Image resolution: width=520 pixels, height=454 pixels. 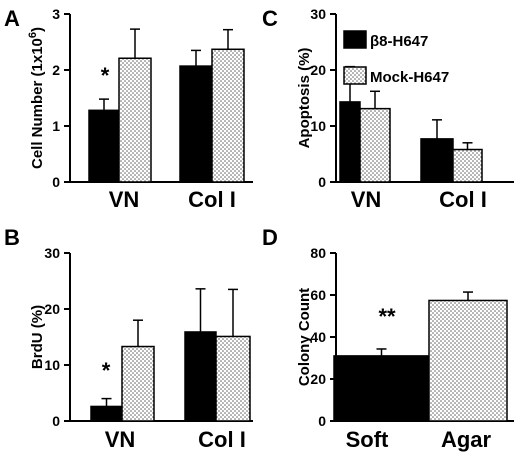 I want to click on panel-letter: B, so click(x=12, y=237).